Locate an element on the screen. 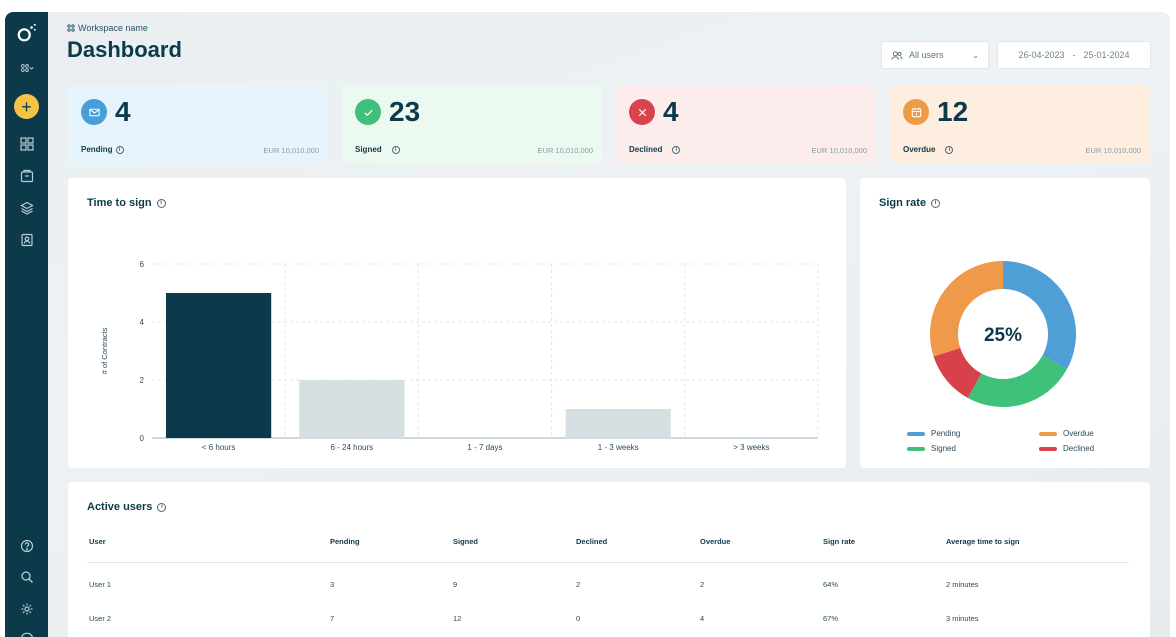 This screenshot has width=1176, height=637. x-tick-label: 6 - 24 hours is located at coordinates (351, 447).